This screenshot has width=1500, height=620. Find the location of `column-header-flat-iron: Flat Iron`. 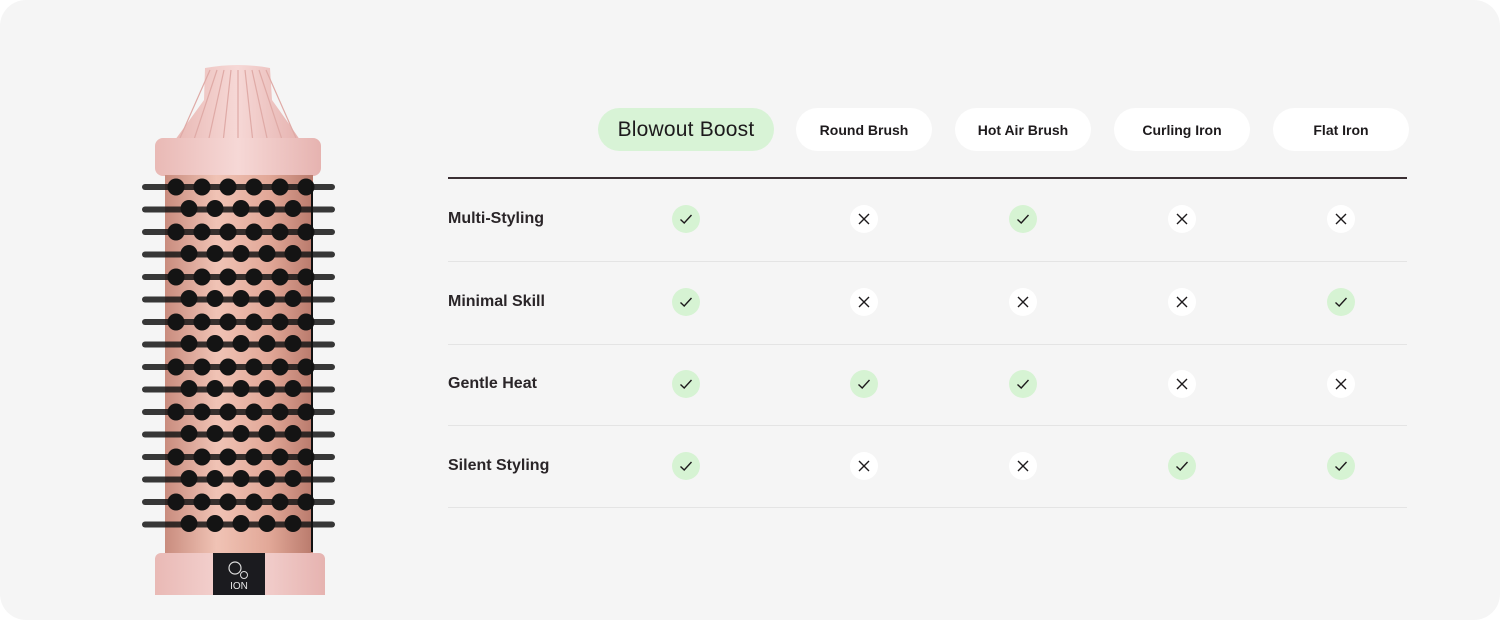

column-header-flat-iron: Flat Iron is located at coordinates (1341, 129).